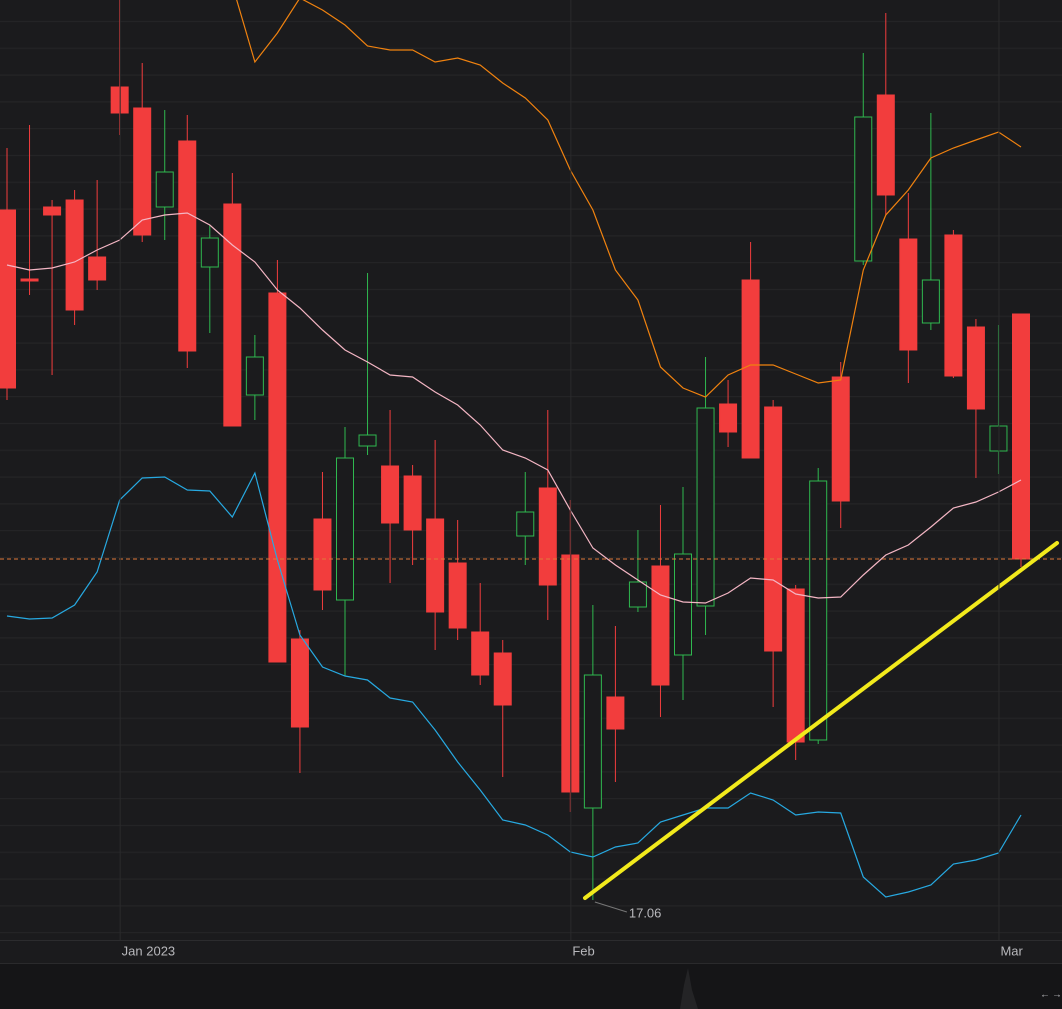 The height and width of the screenshot is (1009, 1062). Describe the element at coordinates (148, 950) in the screenshot. I see `x-tick-label: Jan 2023` at that location.